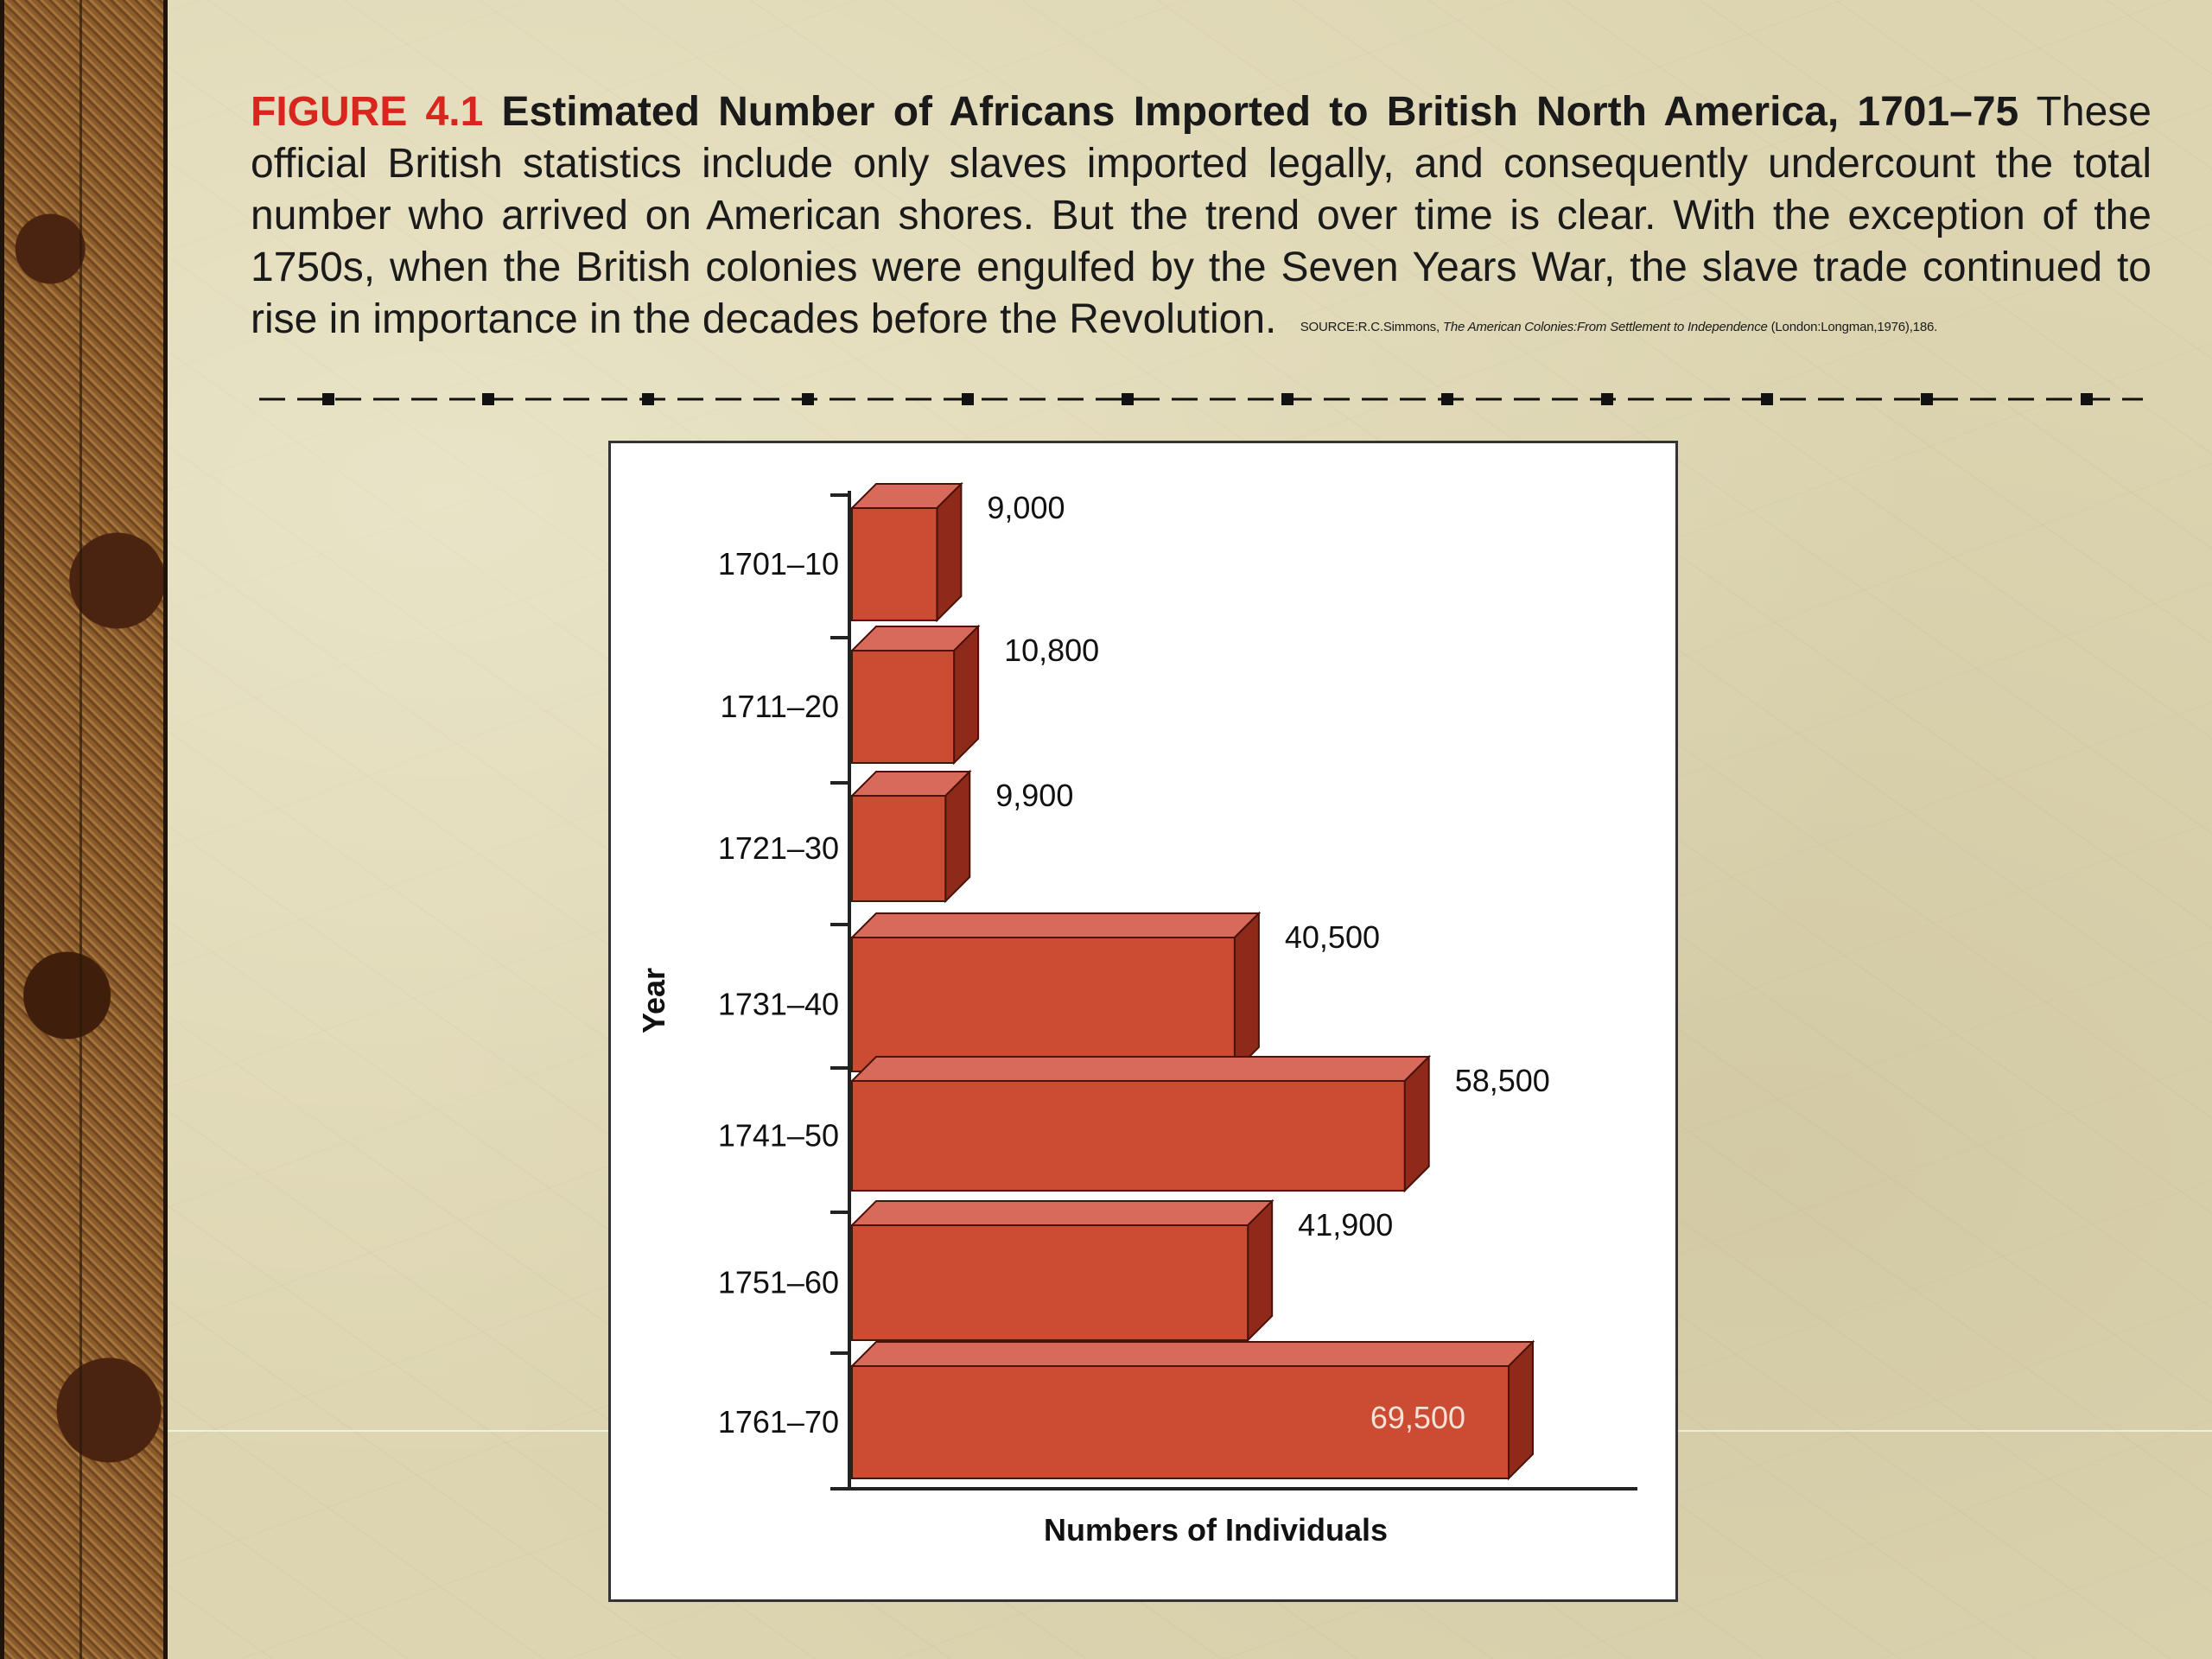 The height and width of the screenshot is (1659, 2212). What do you see at coordinates (367, 112) in the screenshot?
I see `figure-number: FIGURE 4.1` at bounding box center [367, 112].